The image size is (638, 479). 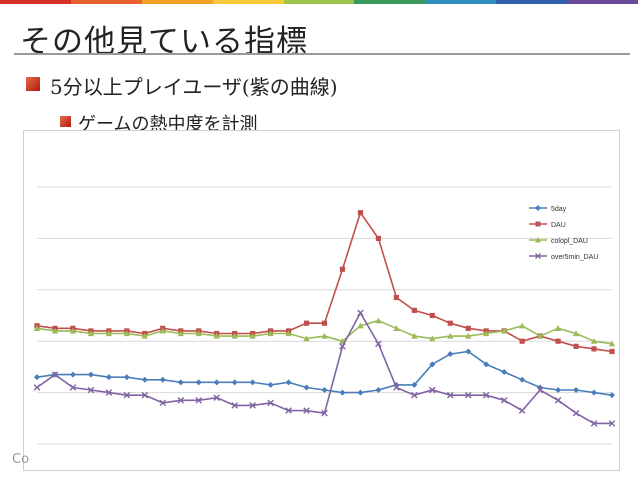 I want to click on legend-label: DAU, so click(x=558, y=225).